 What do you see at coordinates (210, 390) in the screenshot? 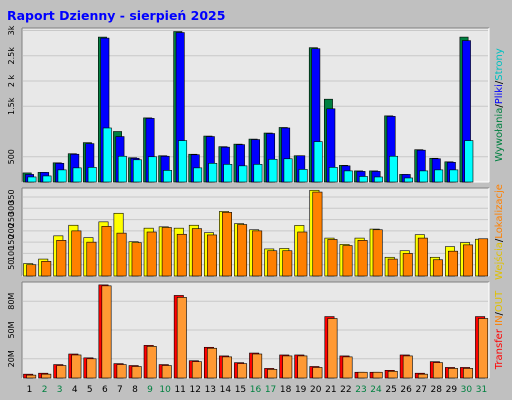
I see `x-tick-label-day-13: 13` at bounding box center [210, 390].